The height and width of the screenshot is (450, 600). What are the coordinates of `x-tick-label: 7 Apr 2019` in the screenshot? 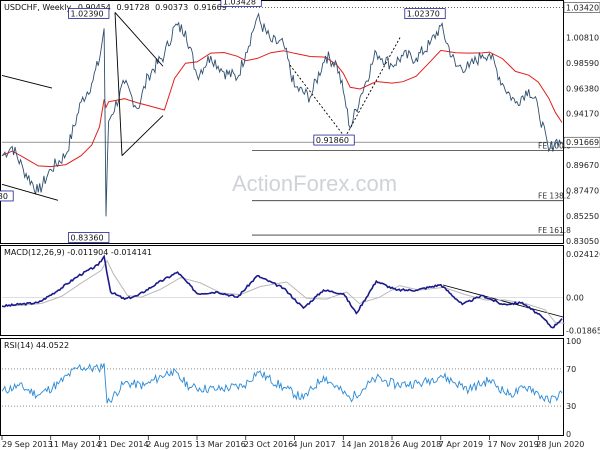 It's located at (461, 444).